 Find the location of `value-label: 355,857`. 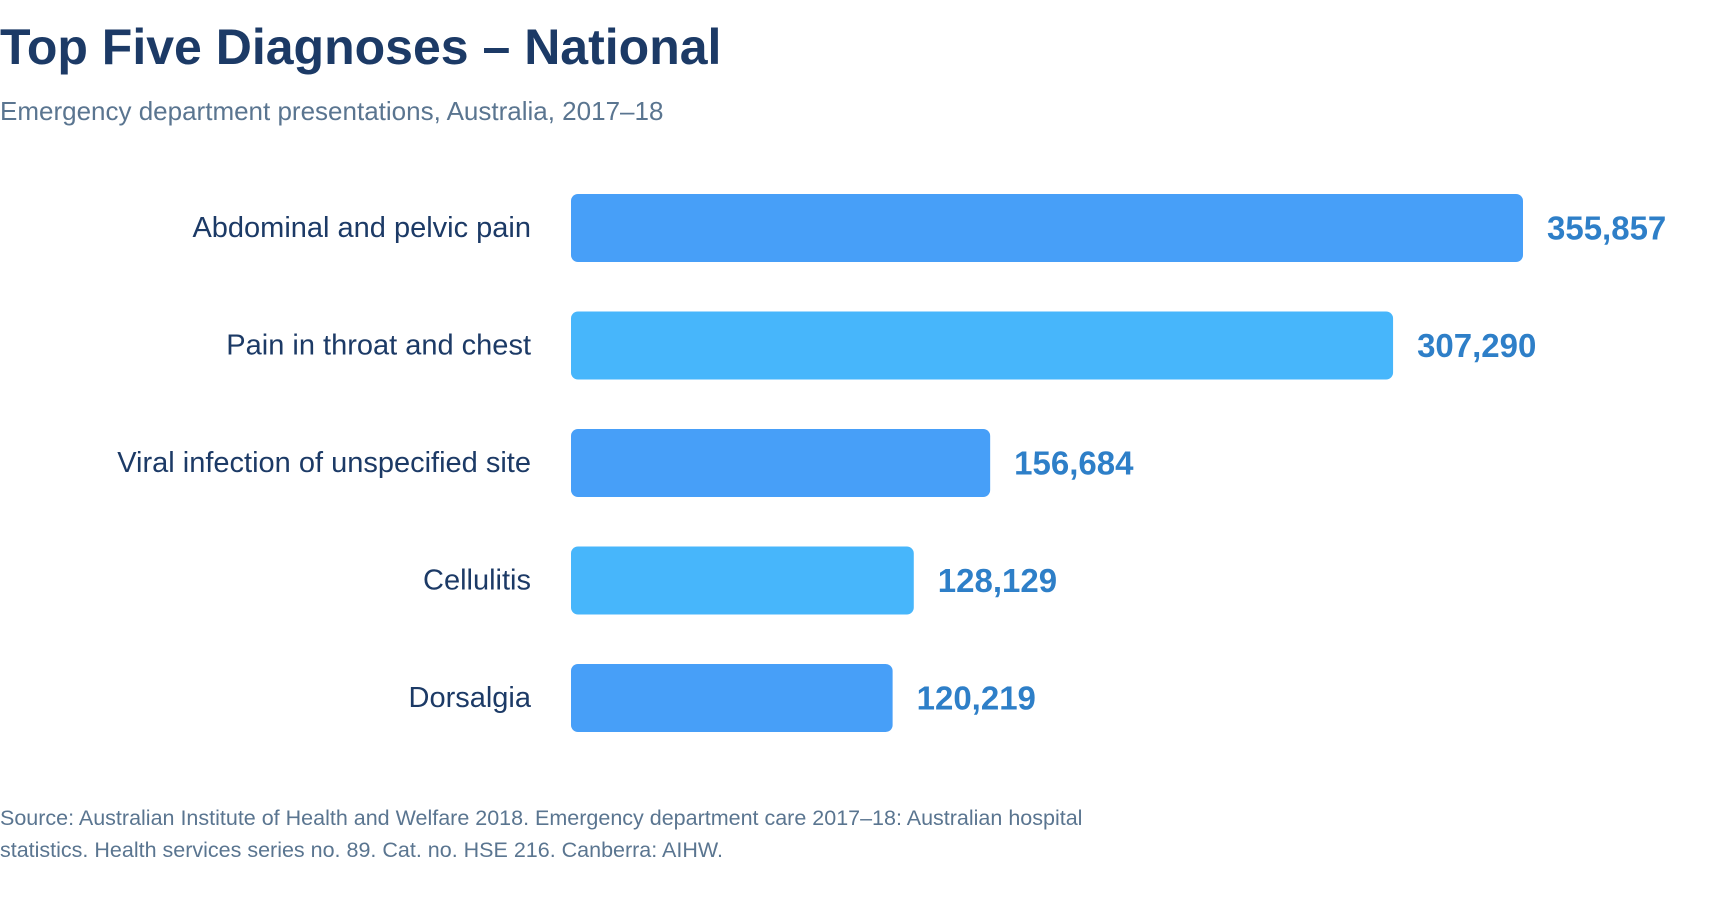

value-label: 355,857 is located at coordinates (1606, 228).